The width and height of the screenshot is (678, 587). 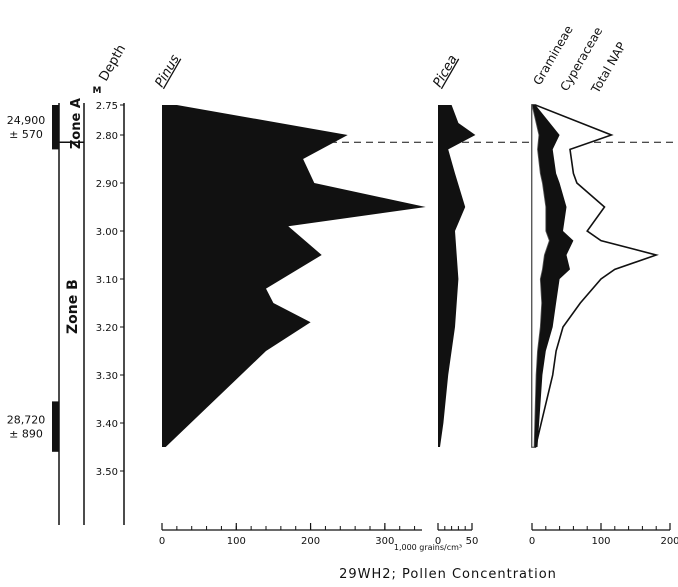 I want to click on depth-label: Depth, so click(x=112, y=63).